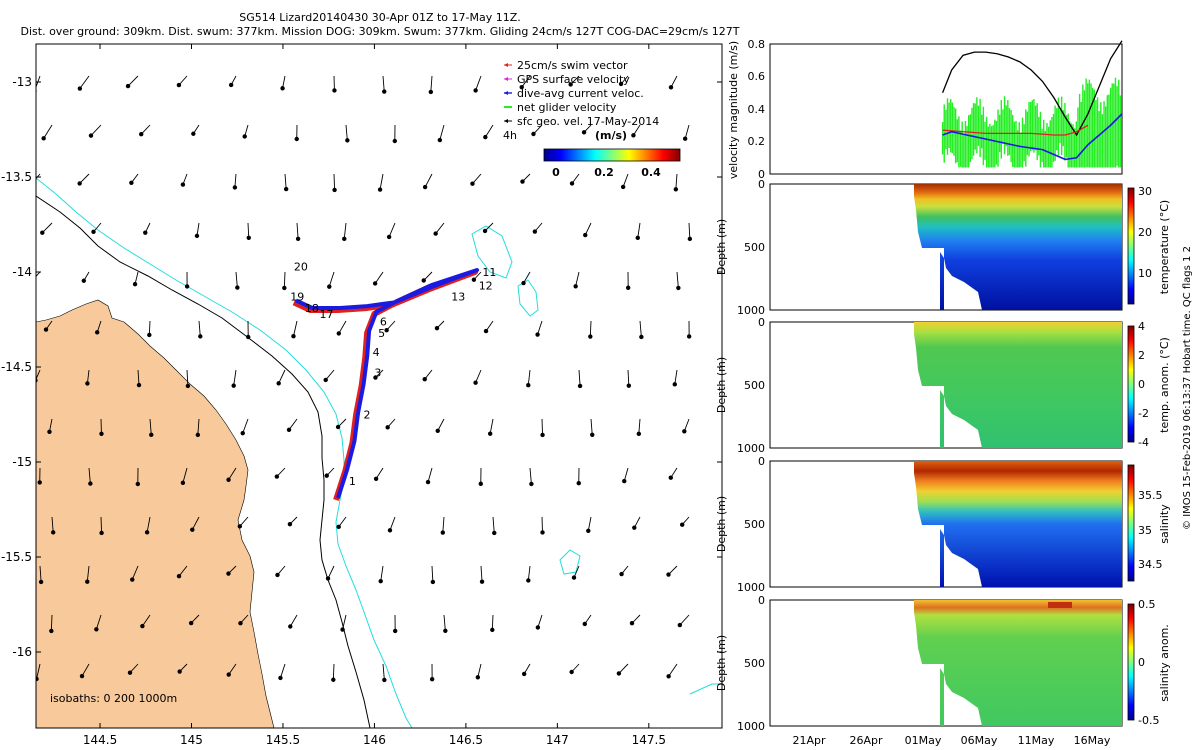 The width and height of the screenshot is (1200, 750). What do you see at coordinates (377, 373) in the screenshot?
I see `track-day-label: 3` at bounding box center [377, 373].